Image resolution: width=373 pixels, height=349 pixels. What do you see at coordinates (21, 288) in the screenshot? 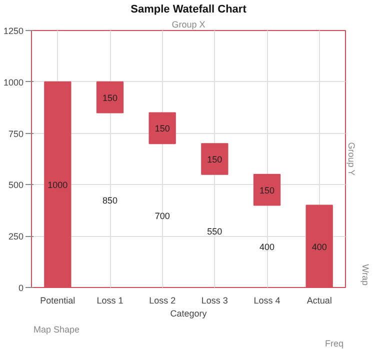
I see `y-tick-label: 0` at bounding box center [21, 288].